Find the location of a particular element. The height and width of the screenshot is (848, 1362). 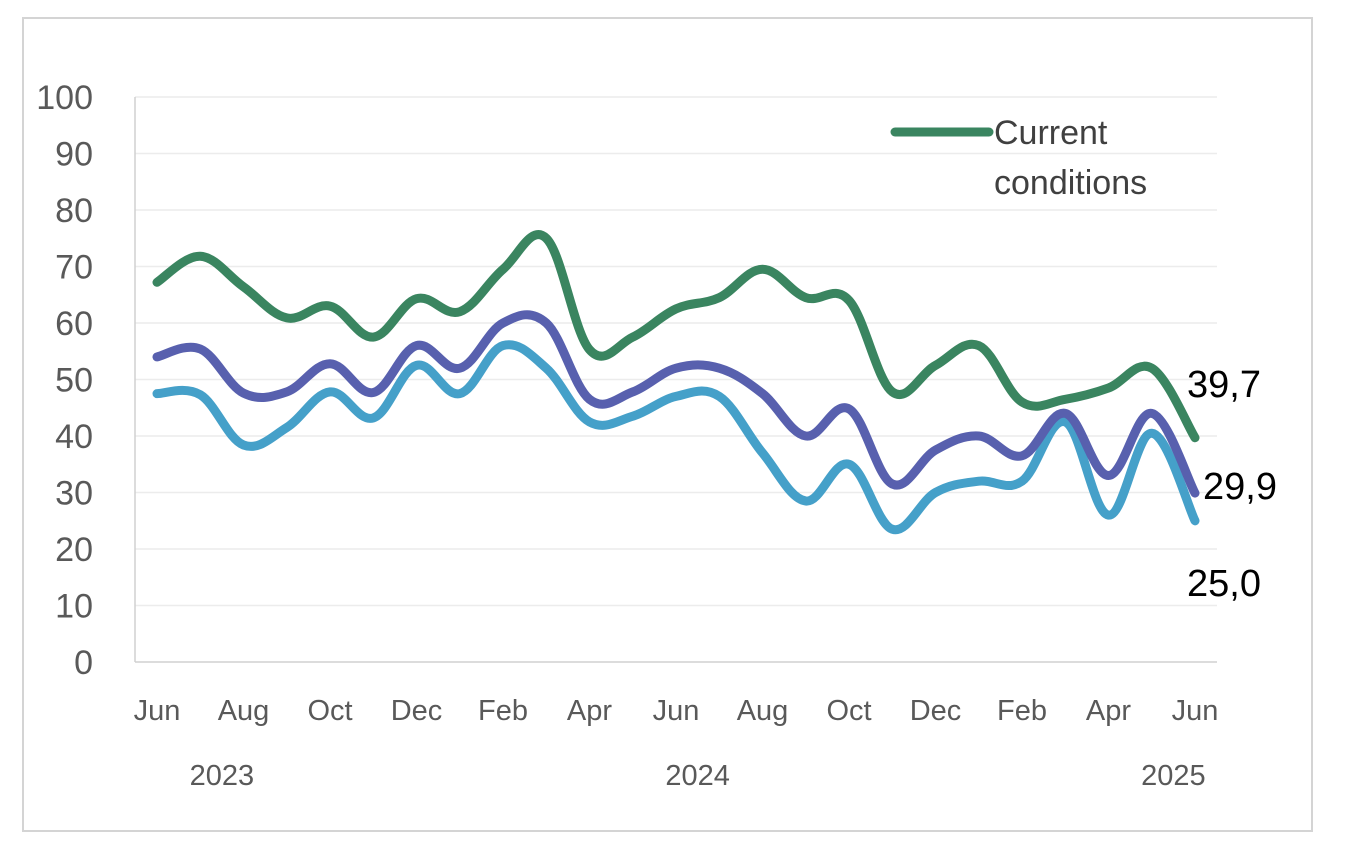

year-label-2024: 2024 is located at coordinates (697, 776).